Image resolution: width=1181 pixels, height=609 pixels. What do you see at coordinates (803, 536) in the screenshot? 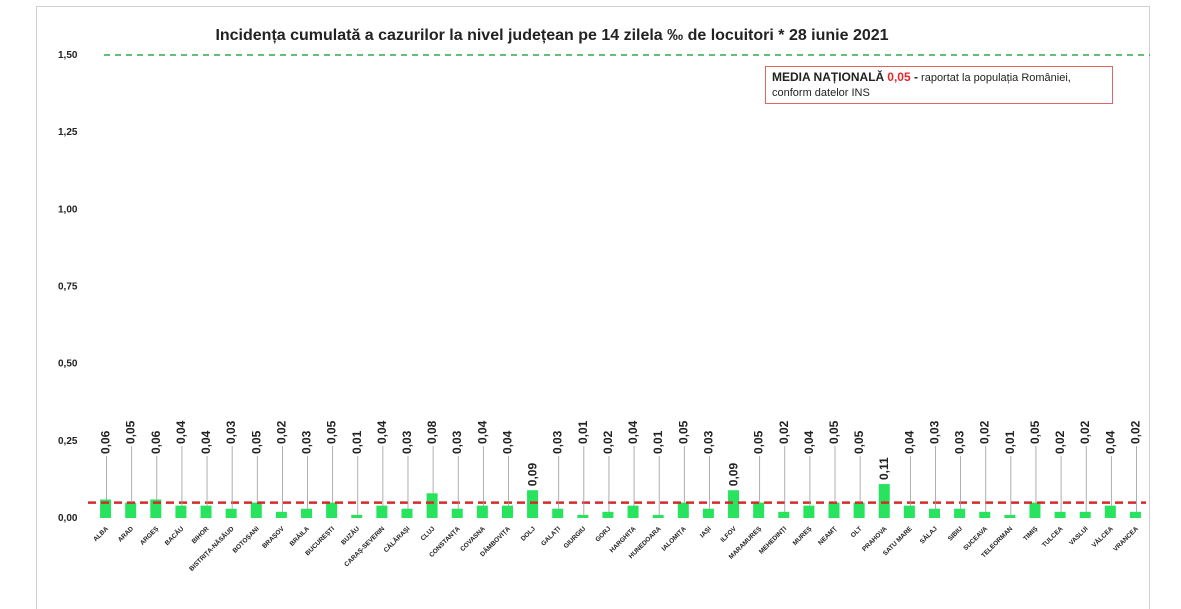
I see `category-label: MUREȘ` at bounding box center [803, 536].